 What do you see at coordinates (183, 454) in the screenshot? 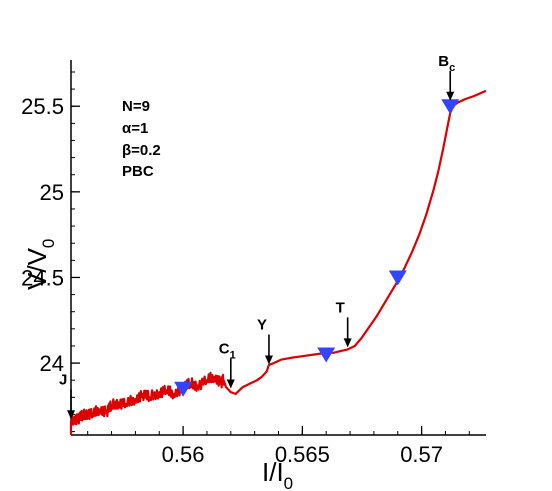
I see `x-tick-label: 0.56` at bounding box center [183, 454].